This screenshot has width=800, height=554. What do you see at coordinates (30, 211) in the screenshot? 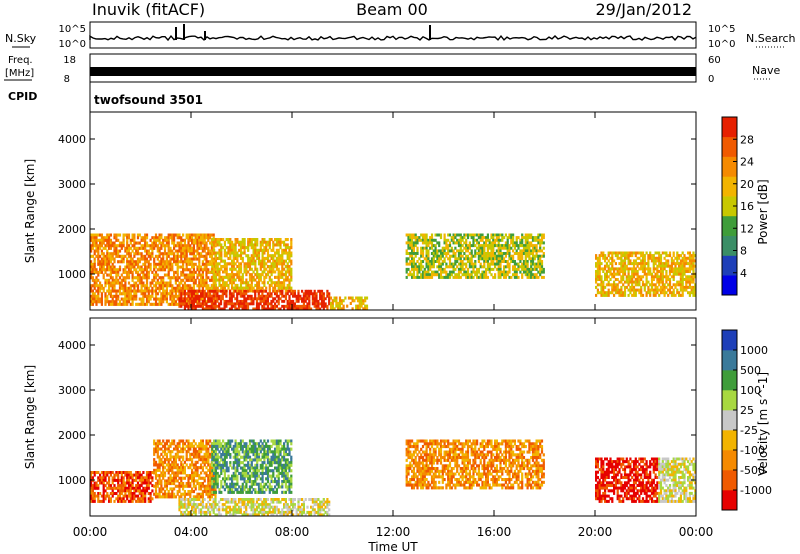
I see `power-ylabel: Slant Range [km]` at bounding box center [30, 211].